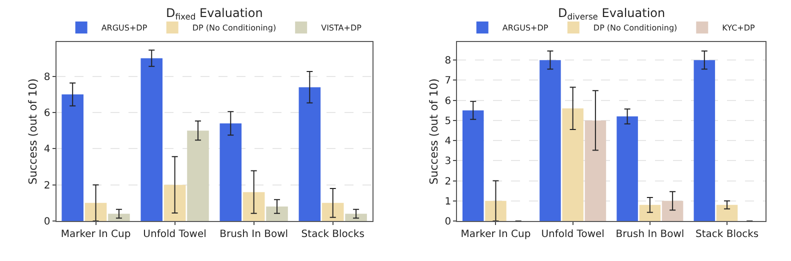 This screenshot has height=261, width=791. I want to click on y-tick-label: 3, so click(448, 162).